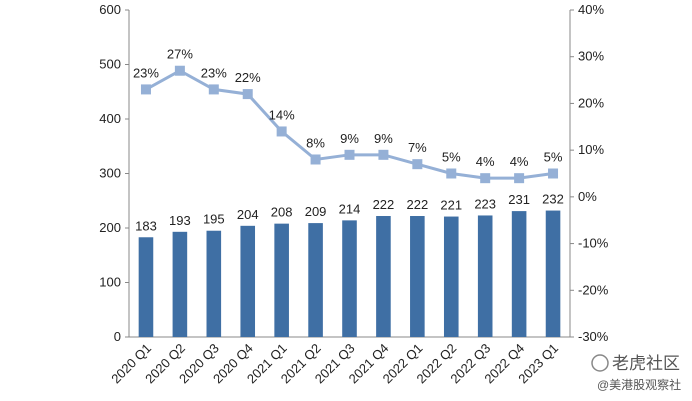 The width and height of the screenshot is (692, 401). What do you see at coordinates (248, 214) in the screenshot?
I see `bar-value-label: 204` at bounding box center [248, 214].